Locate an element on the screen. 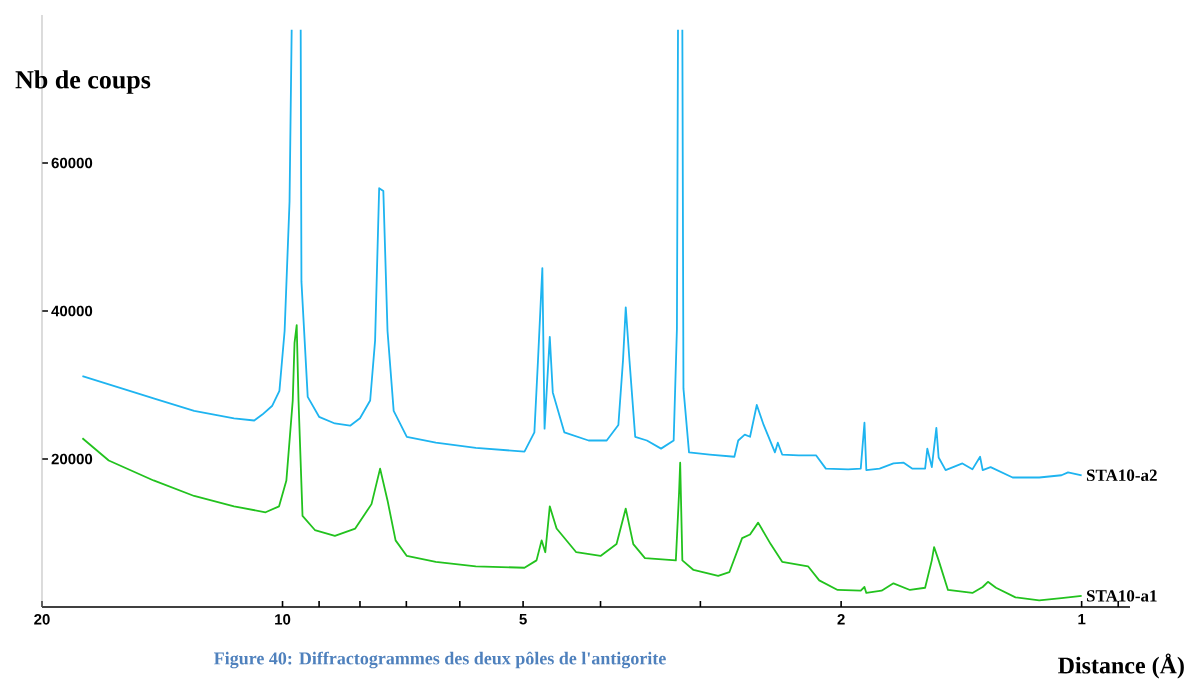  caption: Figure 40: Diffractogrammes des deux pôles de l'antigorite is located at coordinates (440, 660).